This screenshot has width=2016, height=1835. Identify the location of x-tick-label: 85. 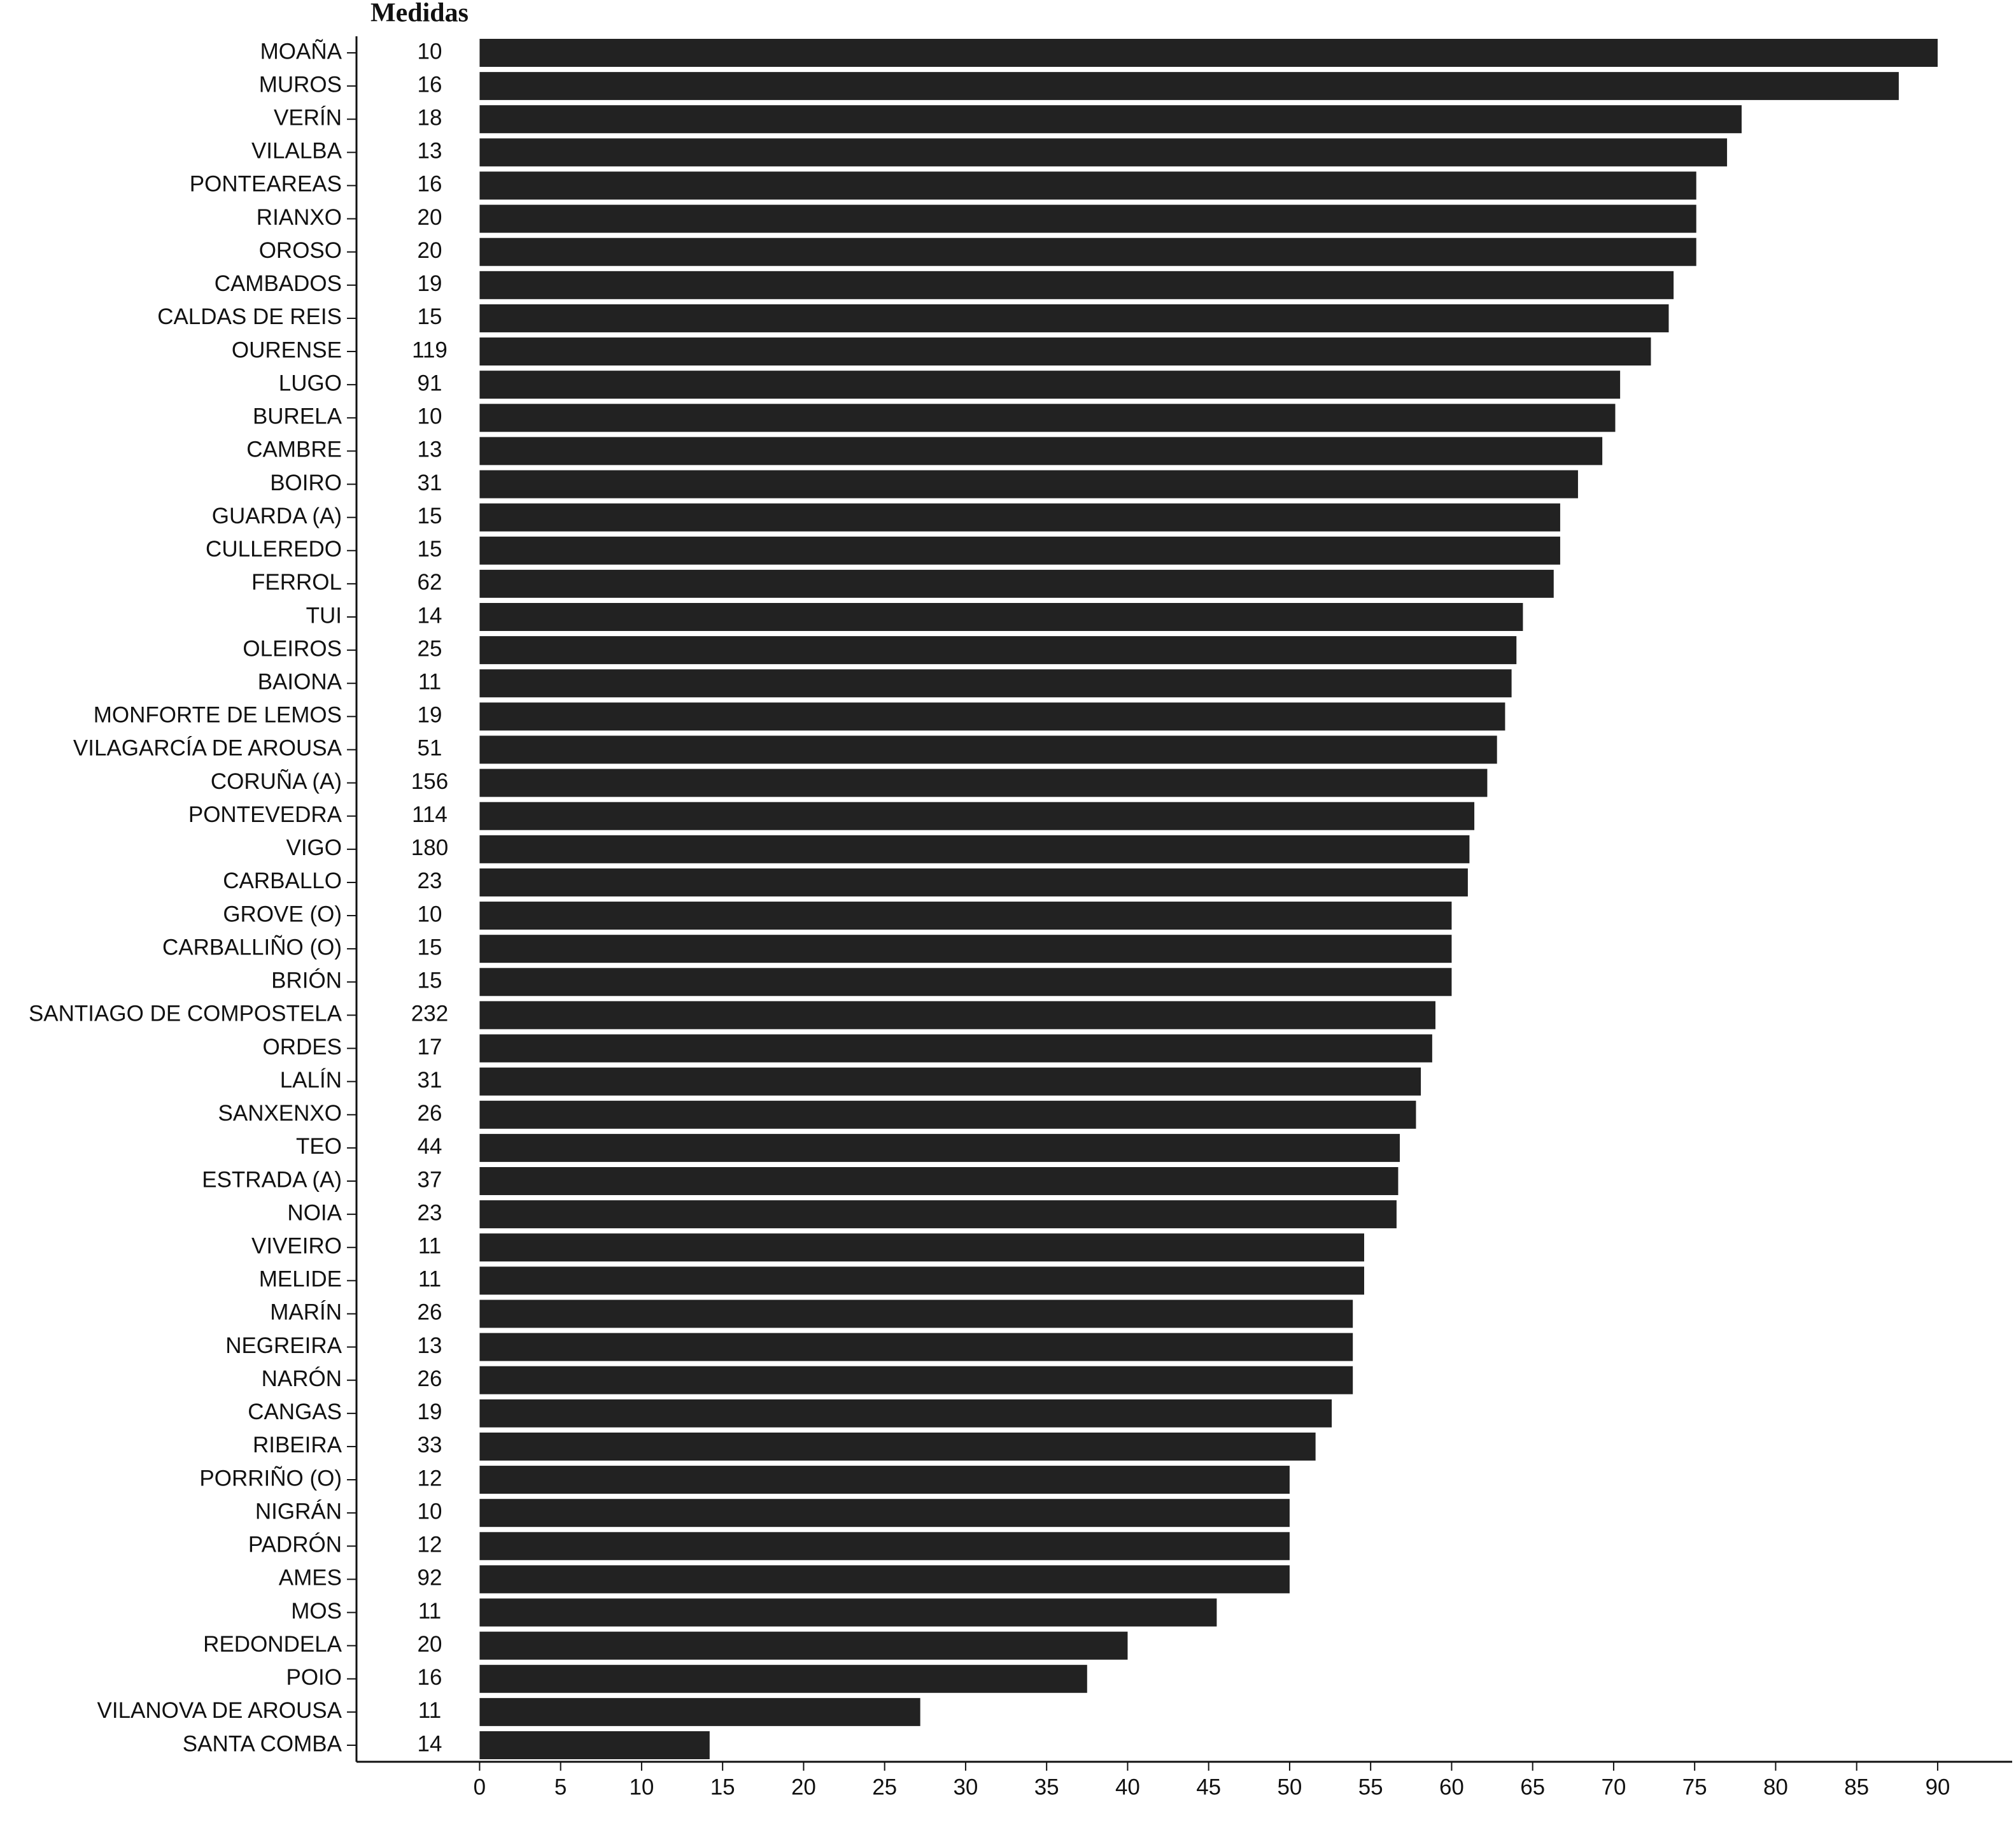
(1856, 1787).